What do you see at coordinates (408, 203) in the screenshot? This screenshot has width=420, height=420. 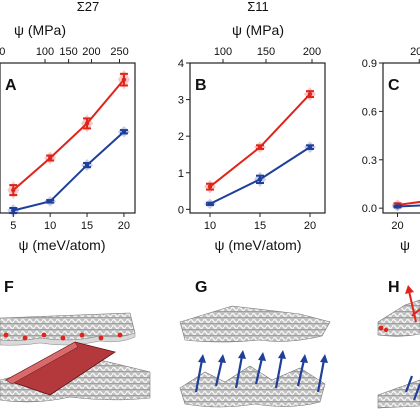 I see `panel-c-red-series-line` at bounding box center [408, 203].